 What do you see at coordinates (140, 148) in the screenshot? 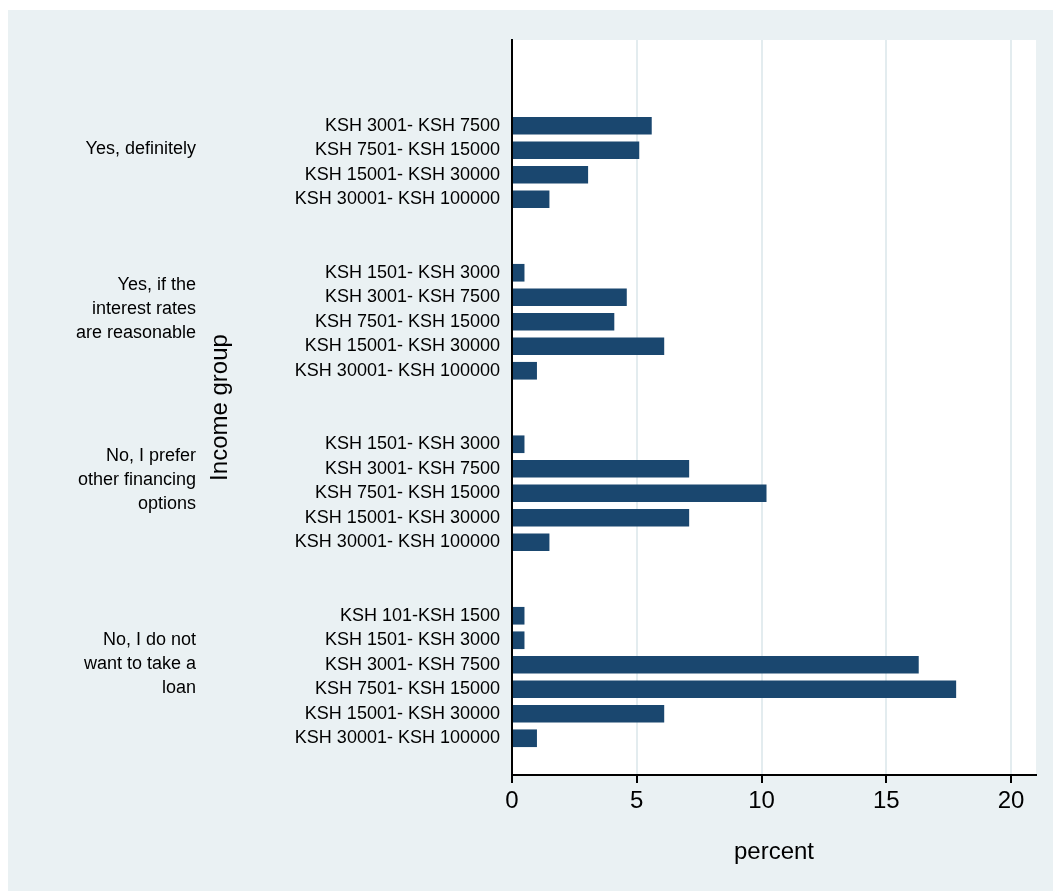
I see `text: Yes, definitely` at bounding box center [140, 148].